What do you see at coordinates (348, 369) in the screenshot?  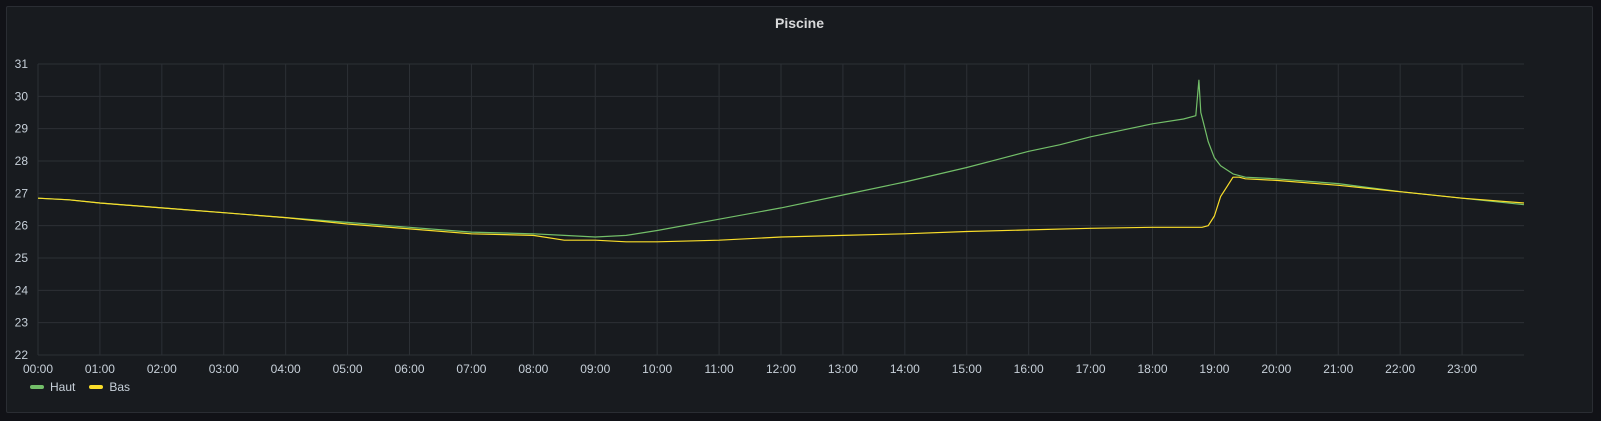 I see `x-tick-label: 05:00` at bounding box center [348, 369].